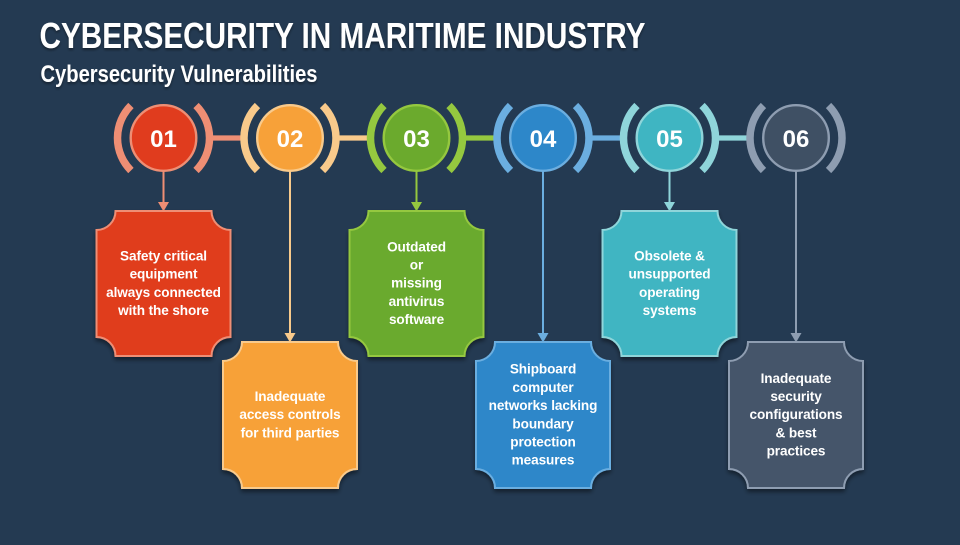  I want to click on svg-text: for third parties, so click(290, 432).